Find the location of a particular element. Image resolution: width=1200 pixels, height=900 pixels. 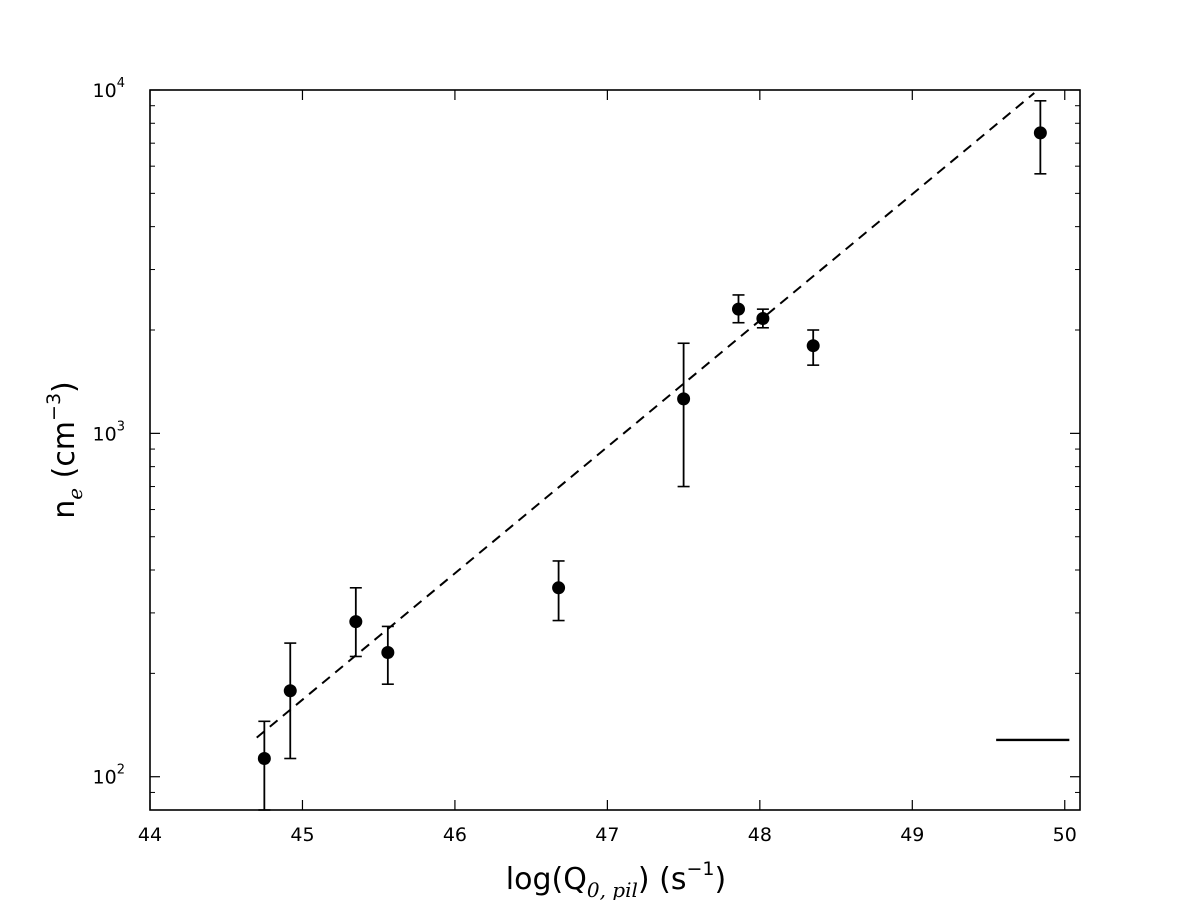

x-tick-label: 49 is located at coordinates (912, 835).